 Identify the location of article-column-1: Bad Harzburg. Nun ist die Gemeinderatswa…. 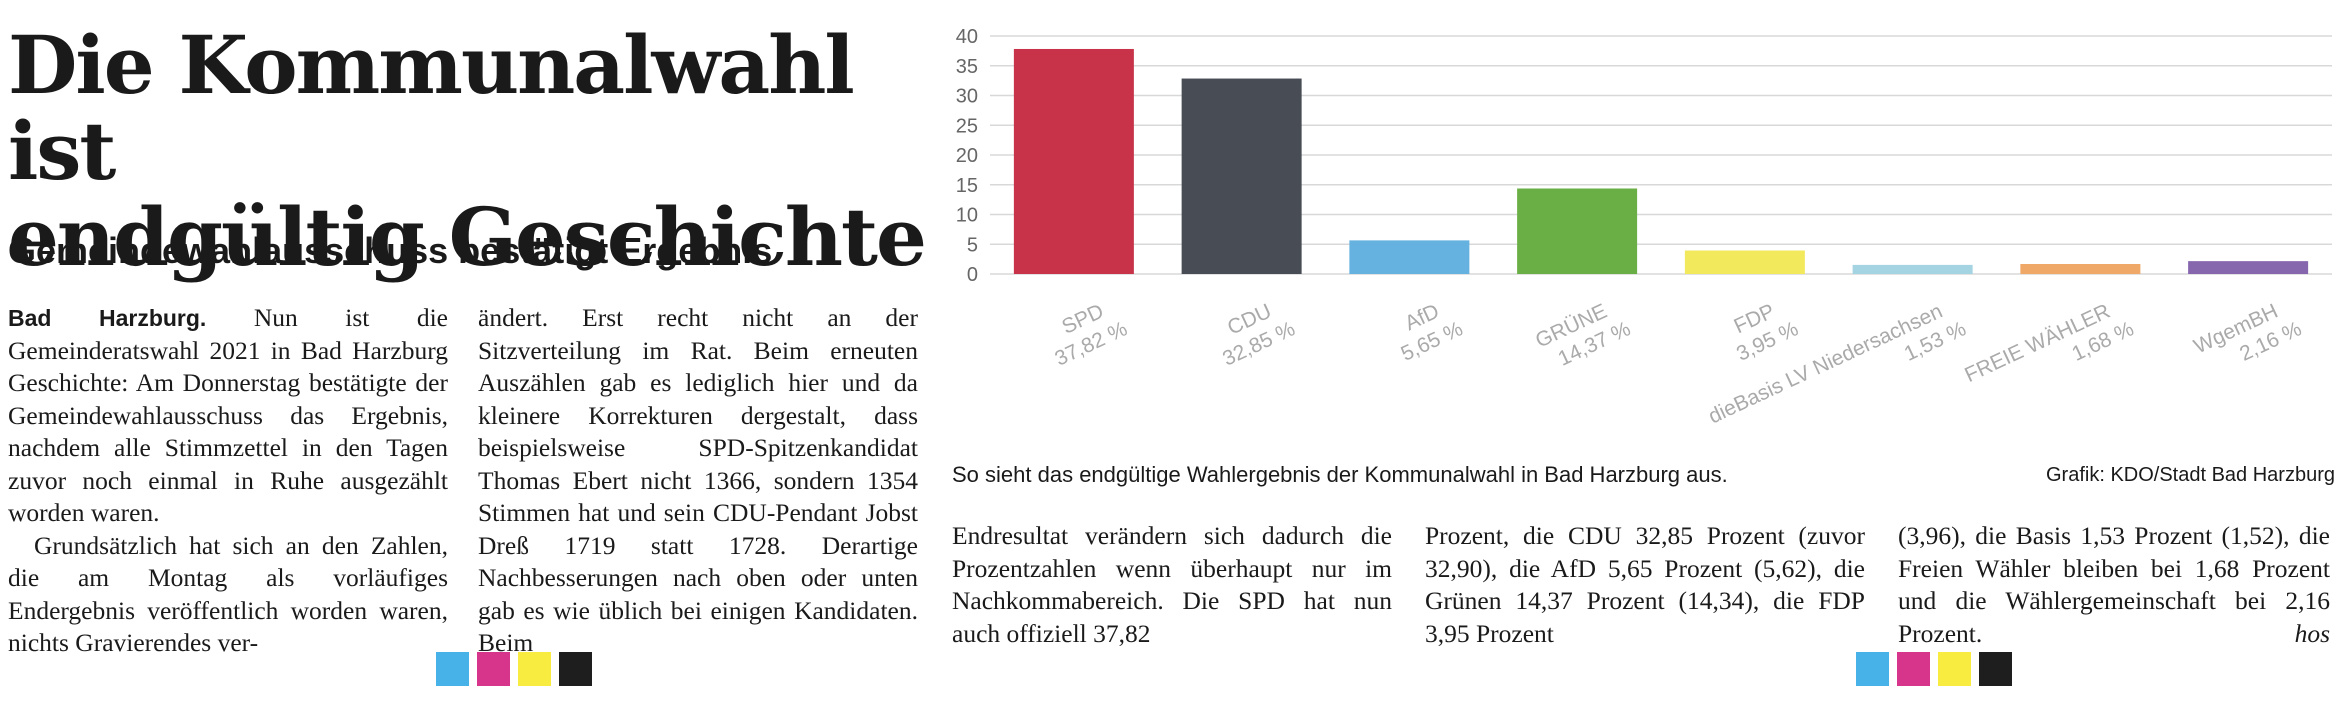
(228, 481).